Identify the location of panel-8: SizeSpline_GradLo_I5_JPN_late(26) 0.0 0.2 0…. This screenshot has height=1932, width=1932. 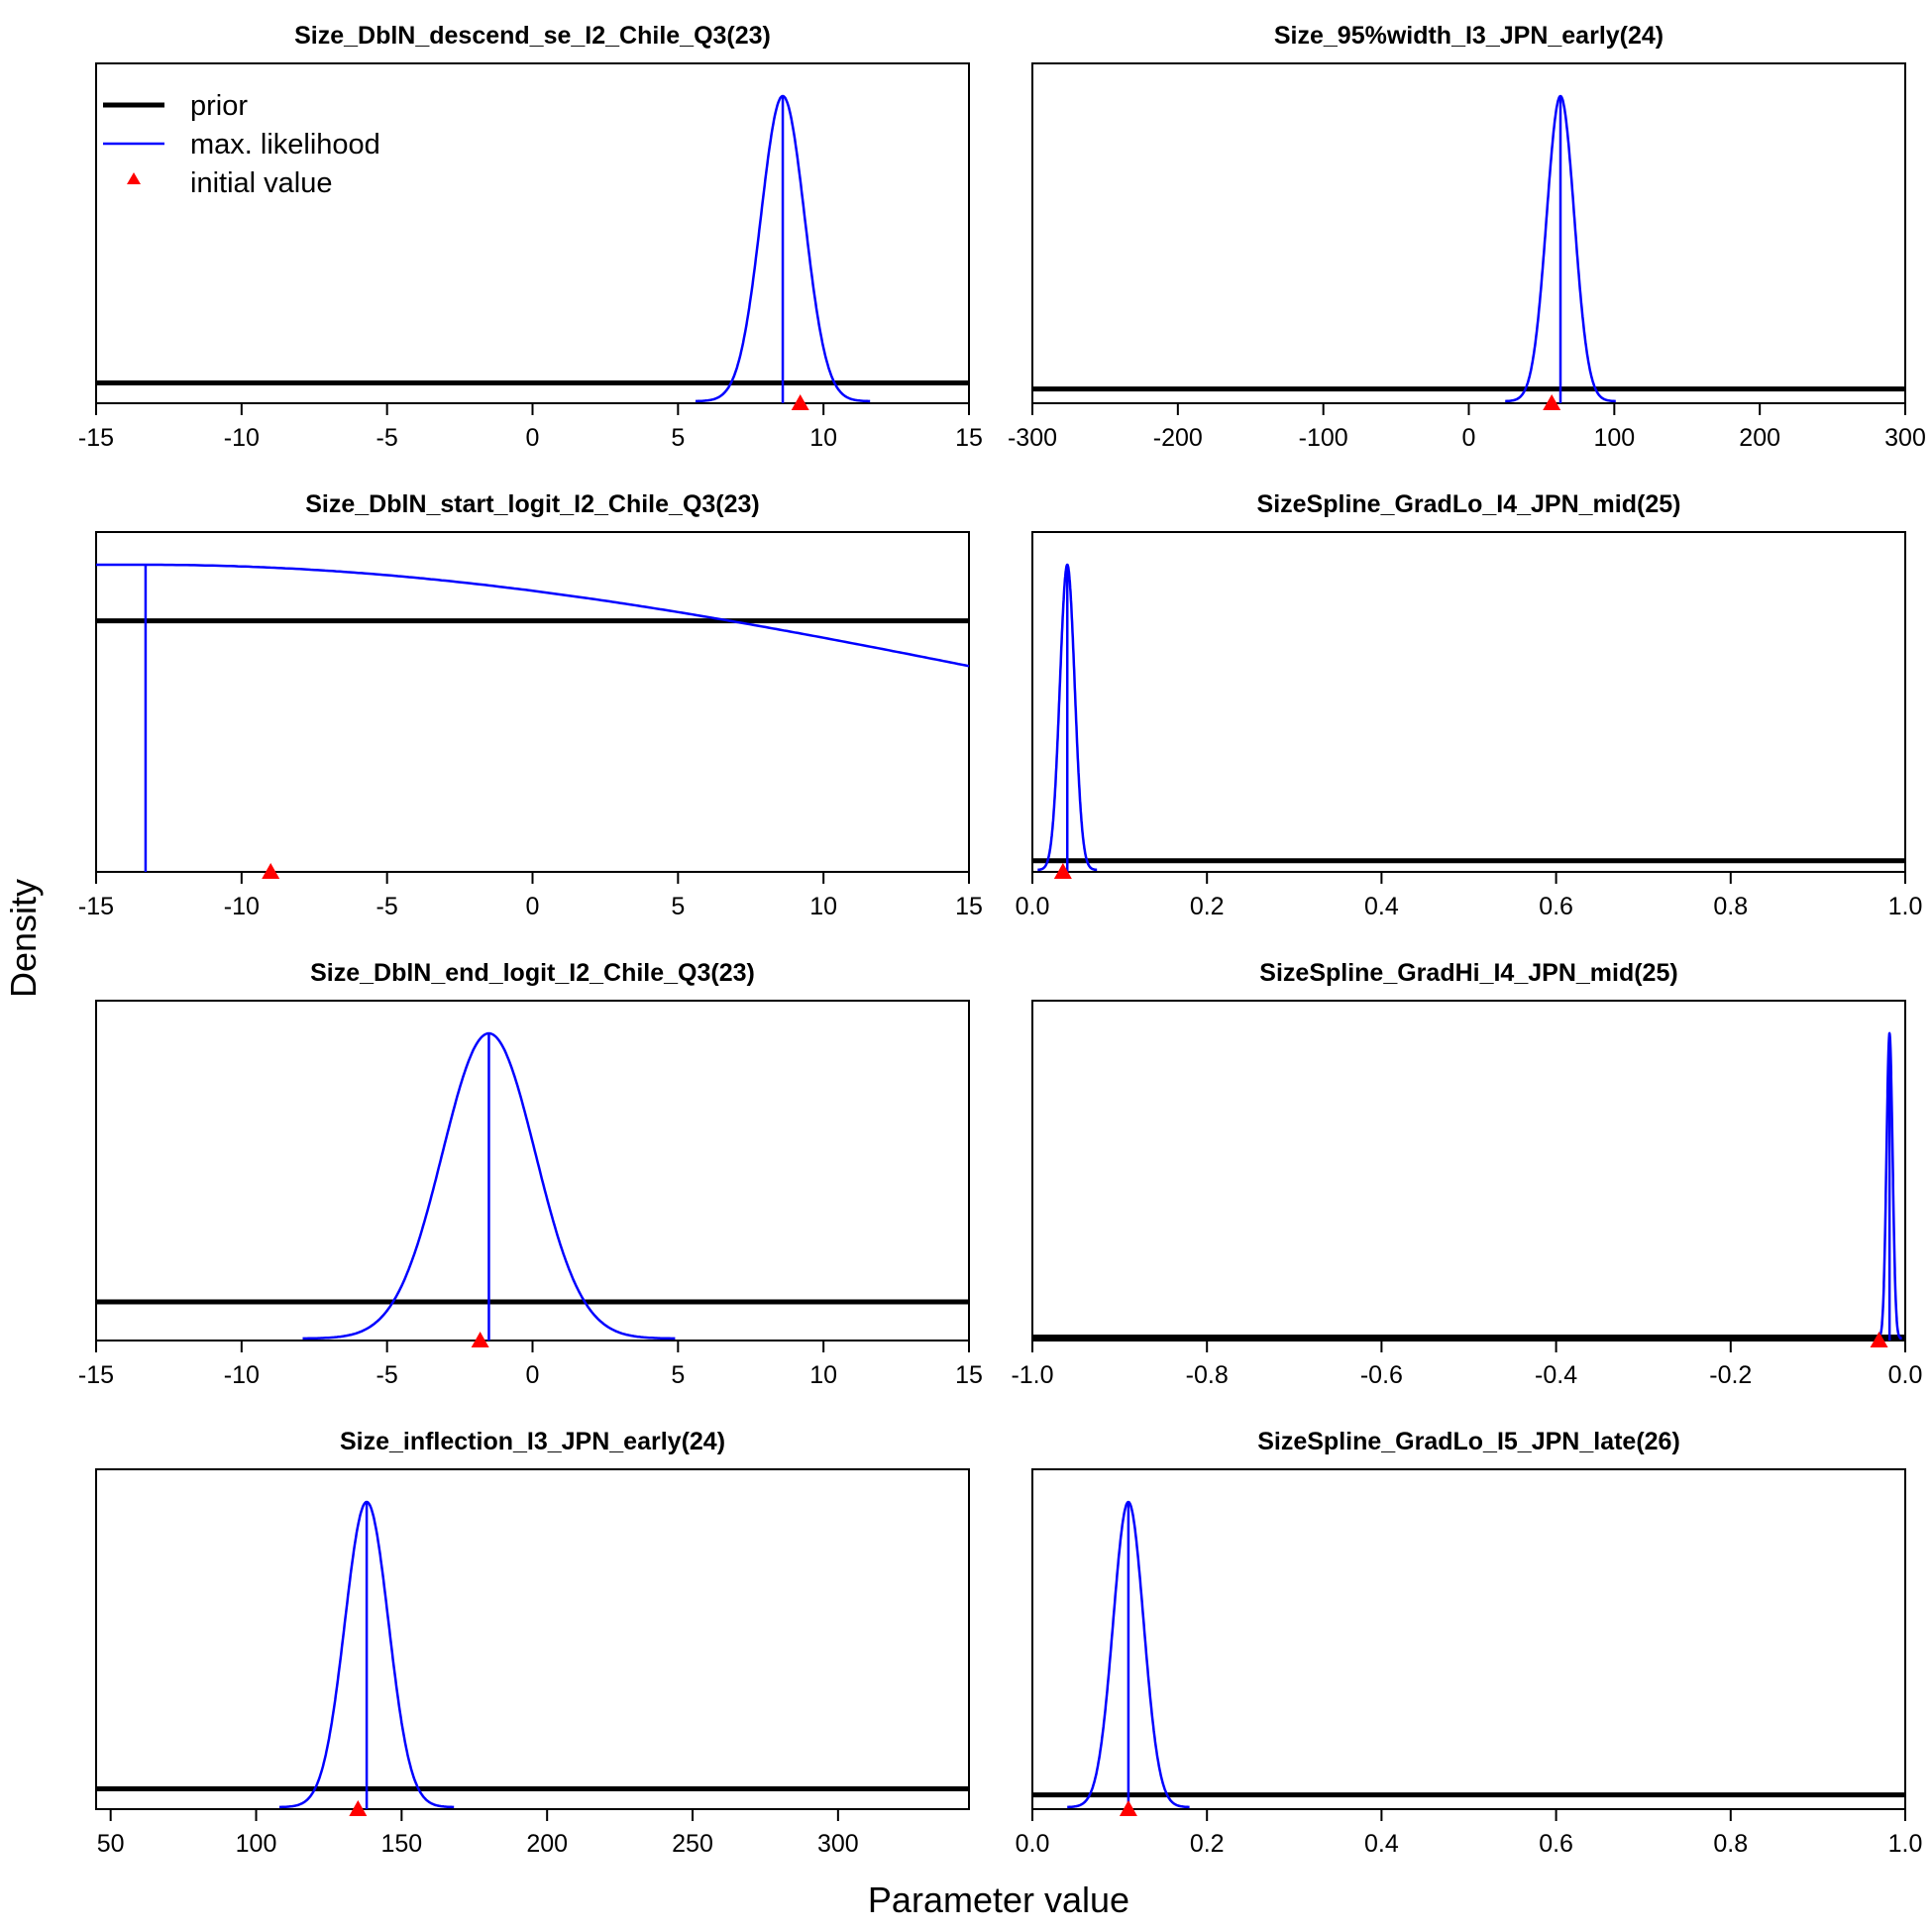
(1469, 1643).